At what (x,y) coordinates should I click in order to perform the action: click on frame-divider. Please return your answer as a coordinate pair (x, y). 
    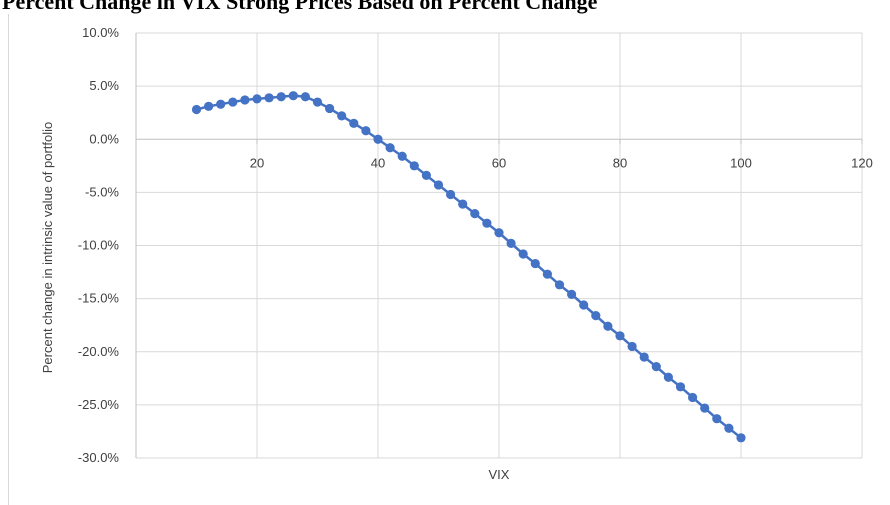
    Looking at the image, I should click on (8, 259).